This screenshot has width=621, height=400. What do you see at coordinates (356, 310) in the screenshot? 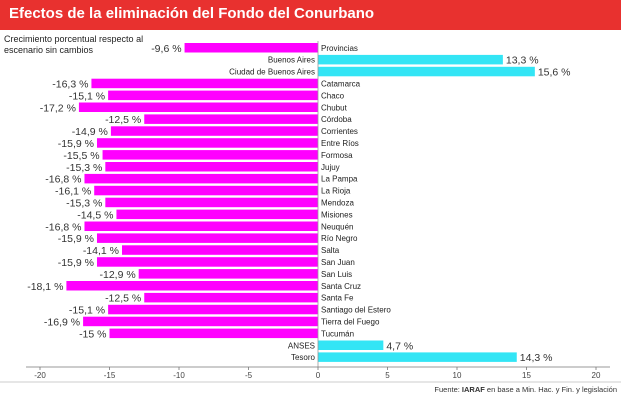
I see `category-label: Santiago del Estero` at bounding box center [356, 310].